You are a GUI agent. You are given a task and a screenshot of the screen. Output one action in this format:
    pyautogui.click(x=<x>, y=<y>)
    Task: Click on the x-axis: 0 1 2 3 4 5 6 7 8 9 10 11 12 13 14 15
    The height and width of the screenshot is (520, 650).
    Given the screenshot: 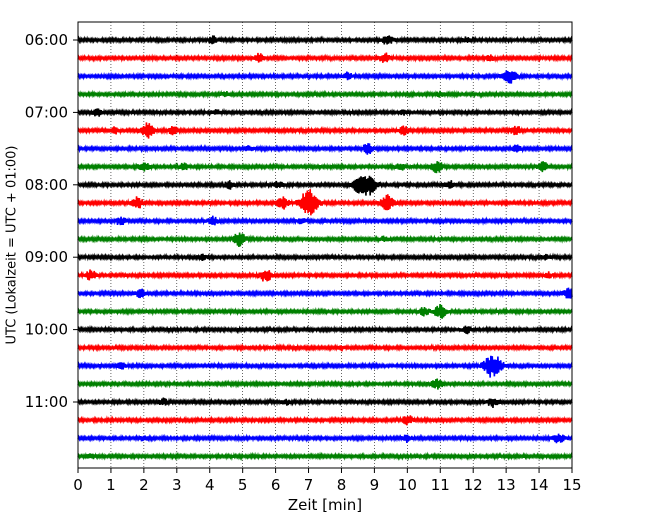 What is the action you would take?
    pyautogui.click(x=327, y=481)
    